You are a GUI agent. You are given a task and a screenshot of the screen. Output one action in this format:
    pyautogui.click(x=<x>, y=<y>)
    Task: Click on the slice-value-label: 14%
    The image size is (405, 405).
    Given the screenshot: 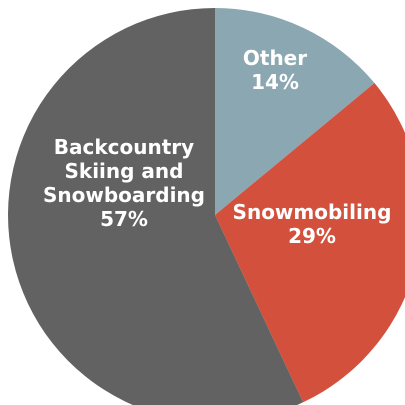 What is the action you would take?
    pyautogui.click(x=275, y=82)
    